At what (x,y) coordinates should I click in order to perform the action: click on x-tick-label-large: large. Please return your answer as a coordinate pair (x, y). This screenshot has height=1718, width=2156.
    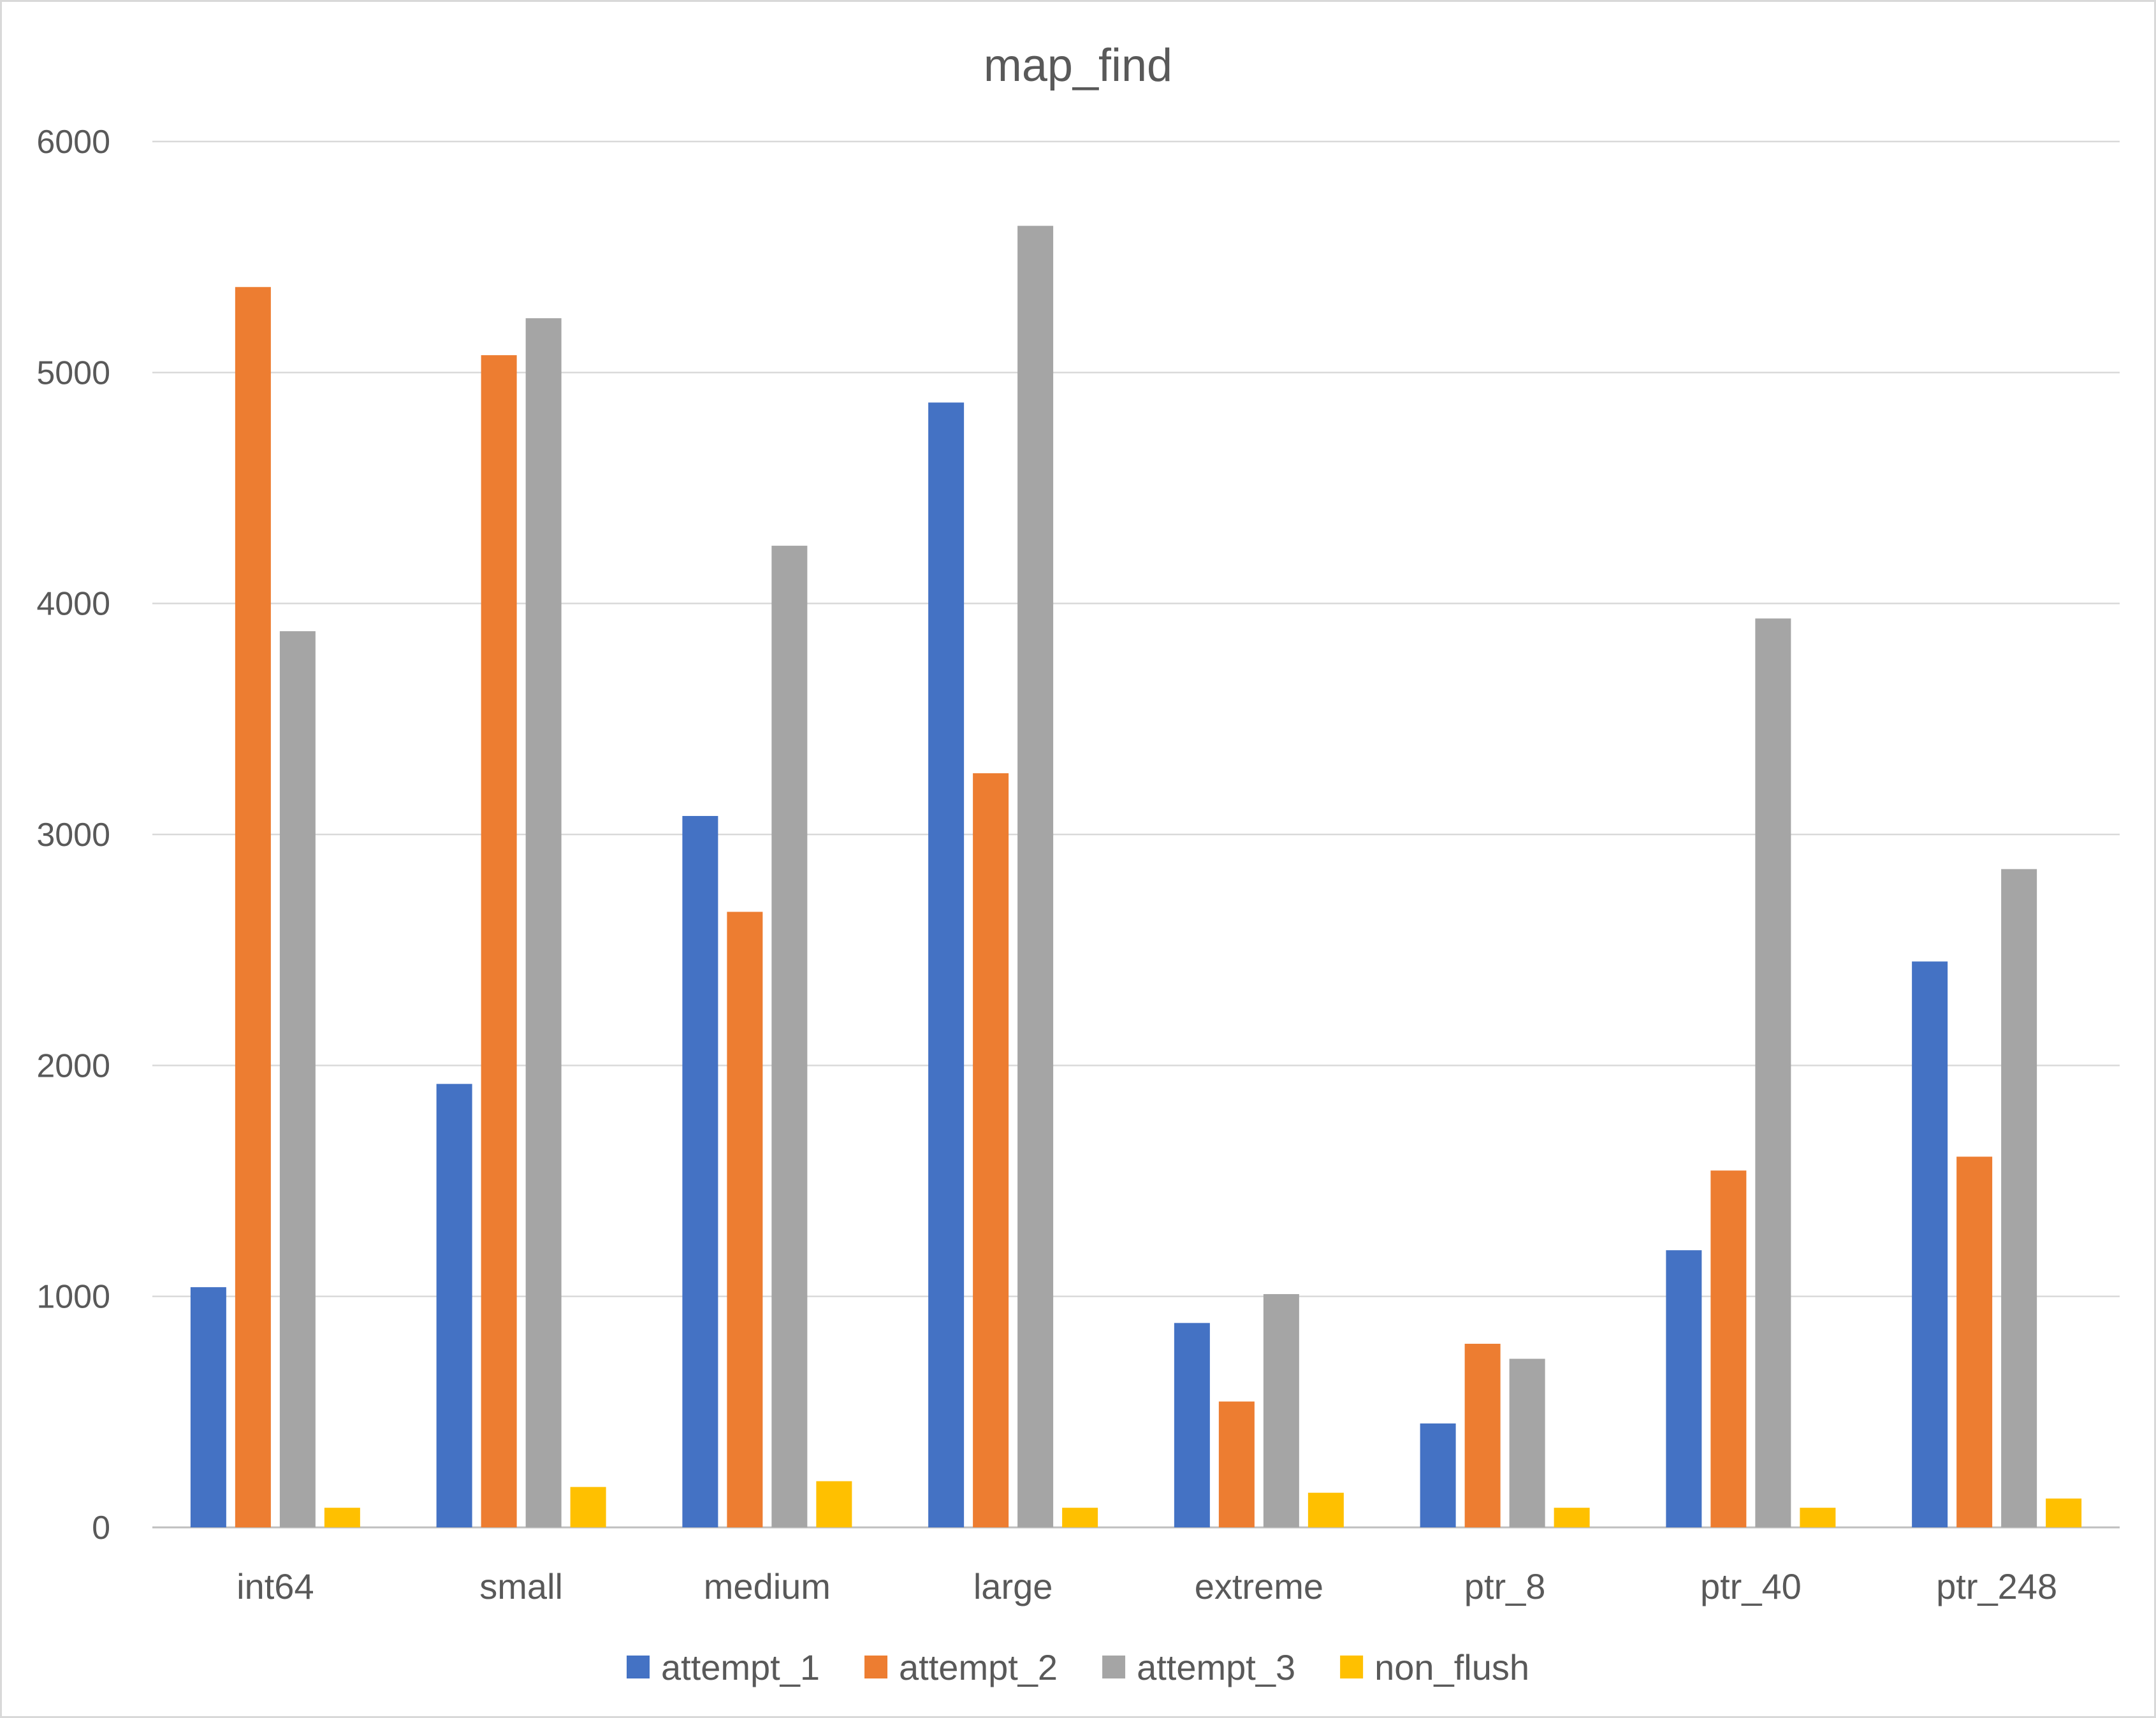
    Looking at the image, I should click on (1013, 1586).